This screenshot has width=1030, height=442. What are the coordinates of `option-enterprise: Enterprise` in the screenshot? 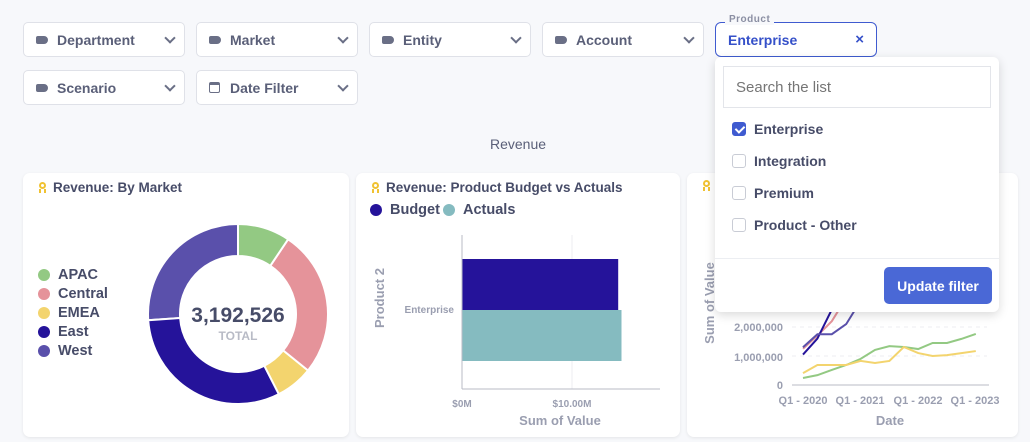 It's located at (777, 129).